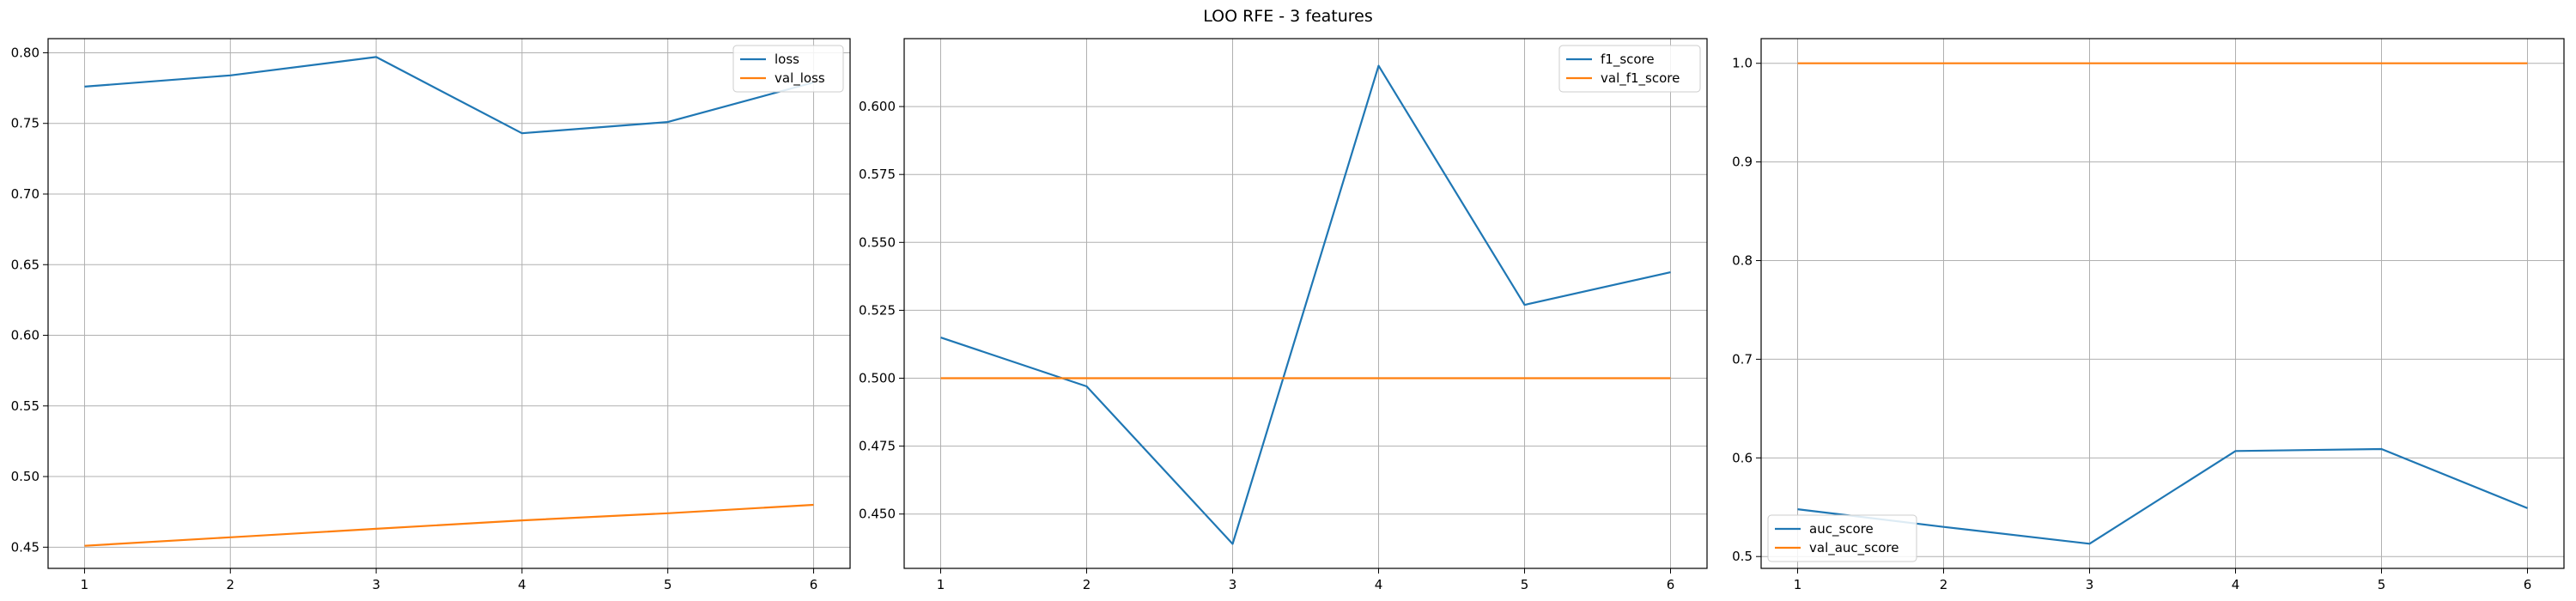 The height and width of the screenshot is (601, 2576). I want to click on legend-label: f1_score, so click(1628, 60).